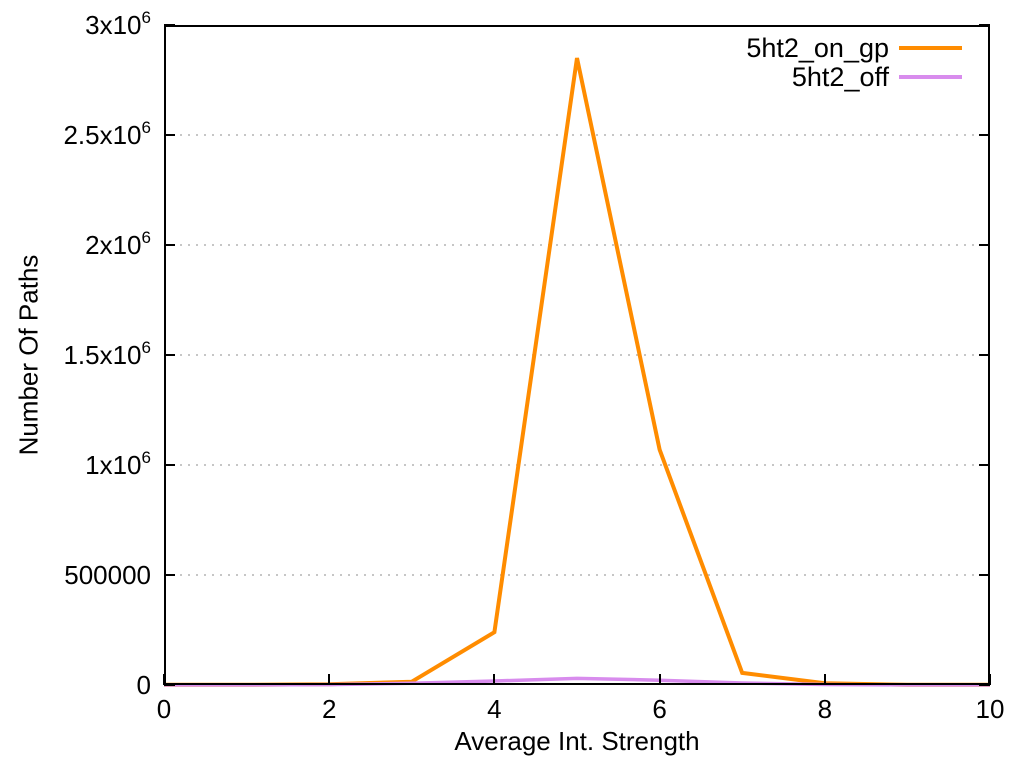 The image size is (1024, 768). I want to click on x-axis-title: Average Int. Strength, so click(577, 741).